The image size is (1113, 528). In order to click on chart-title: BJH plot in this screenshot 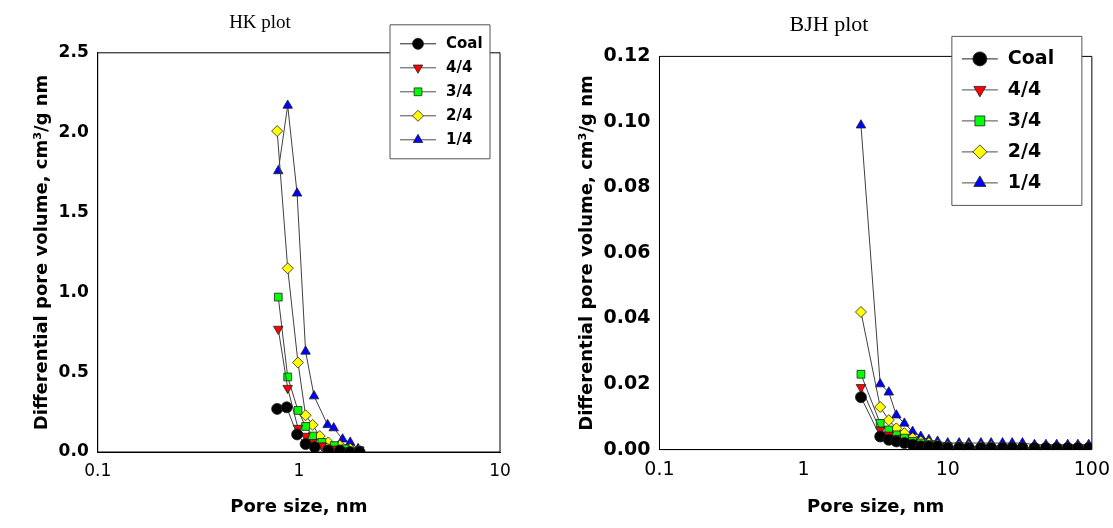, I will do `click(829, 23)`.